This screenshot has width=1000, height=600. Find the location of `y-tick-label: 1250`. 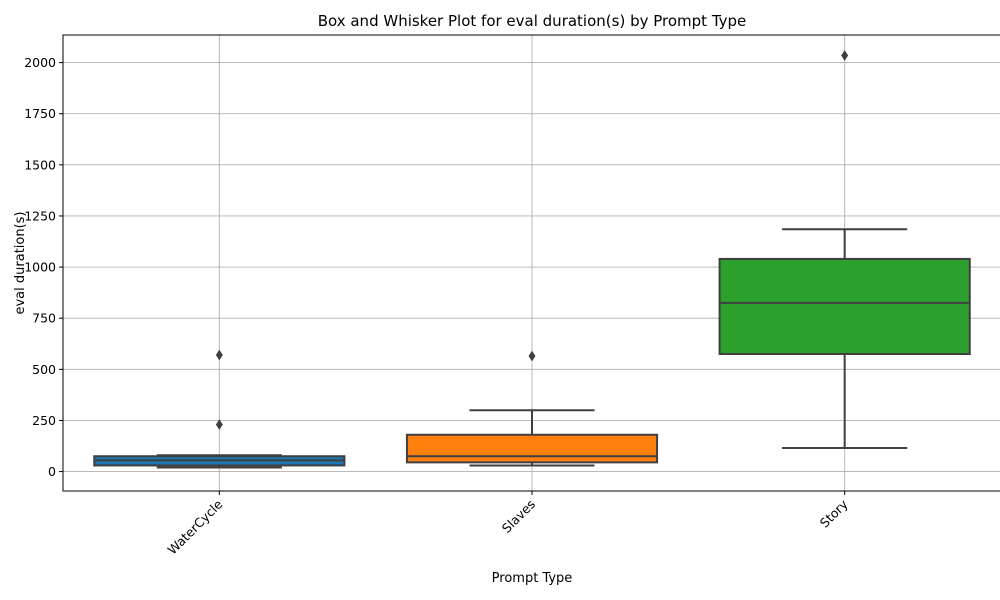

y-tick-label: 1250 is located at coordinates (40, 215).